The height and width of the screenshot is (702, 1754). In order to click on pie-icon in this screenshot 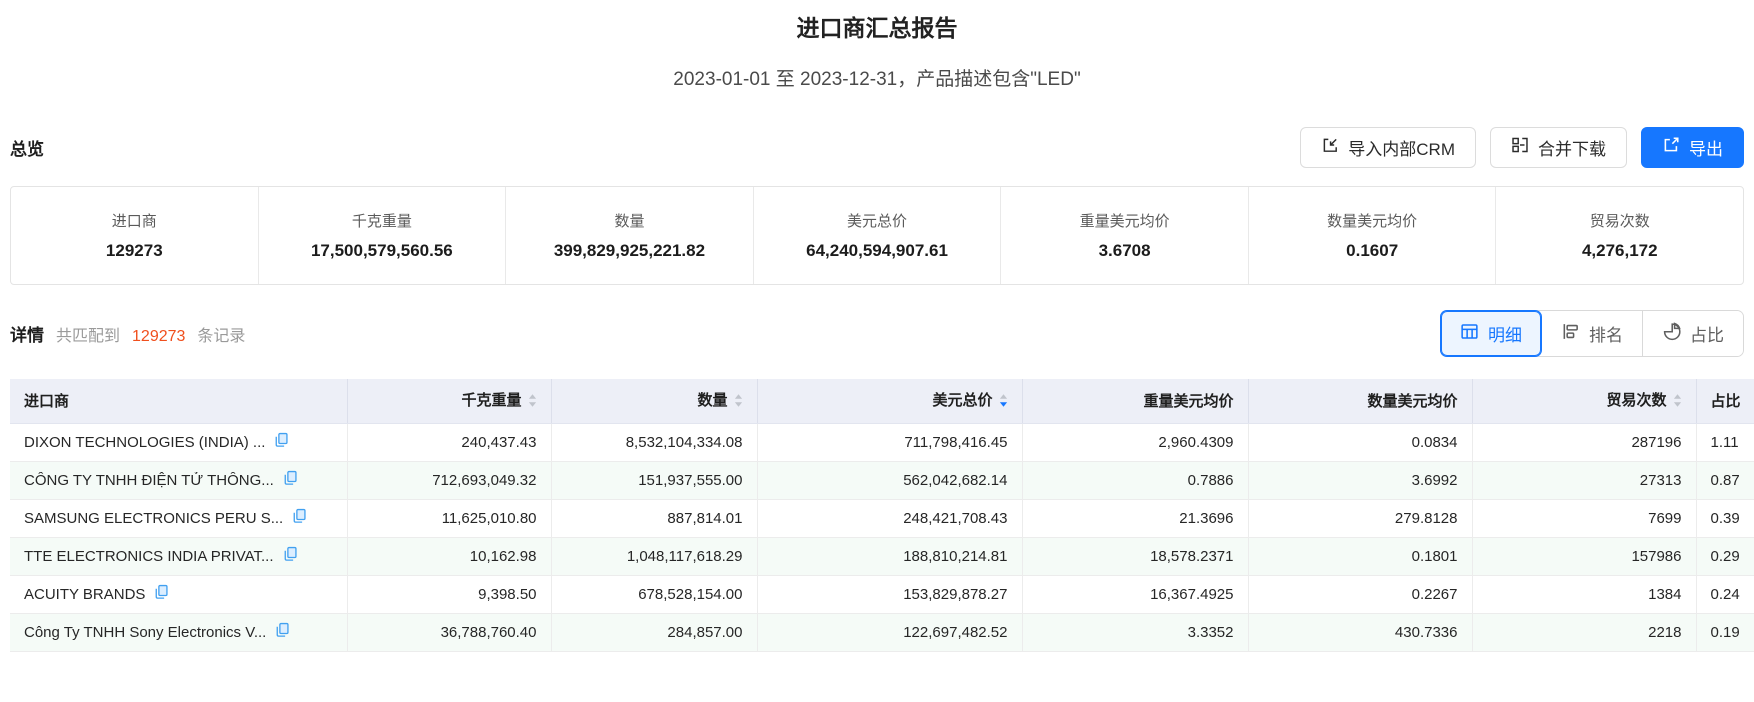, I will do `click(1671, 333)`.